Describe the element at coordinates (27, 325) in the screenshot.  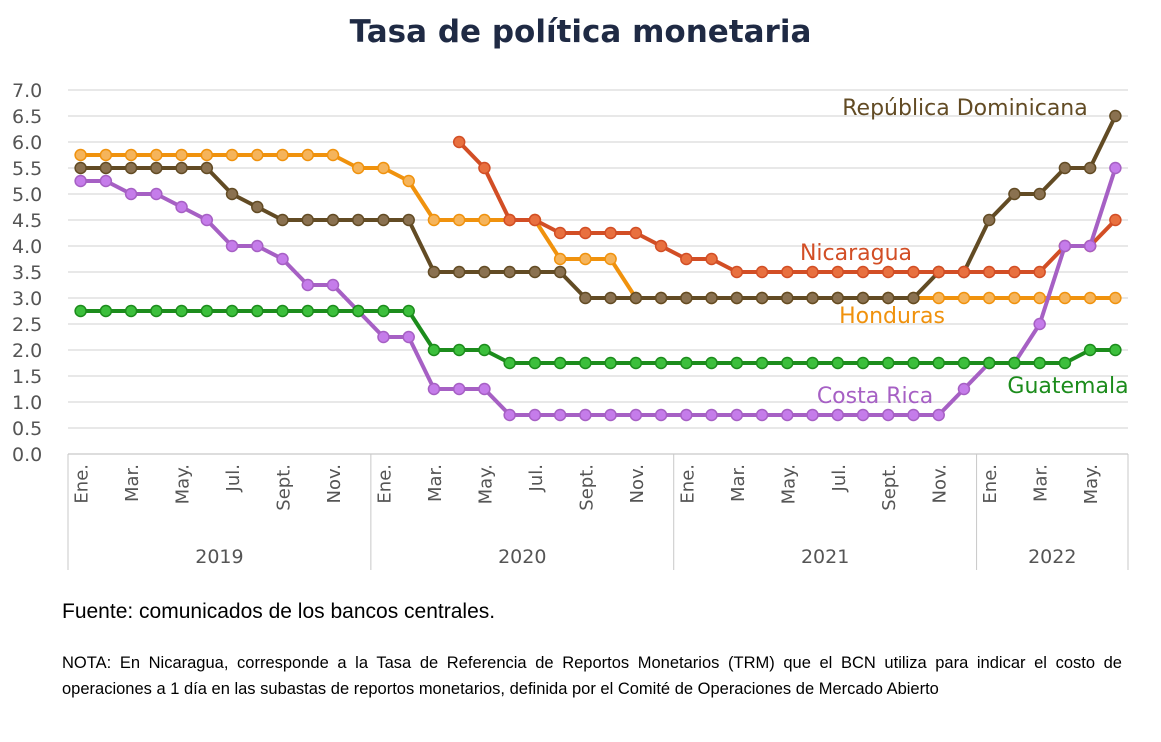
I see `y-tick-label: 2.5` at that location.